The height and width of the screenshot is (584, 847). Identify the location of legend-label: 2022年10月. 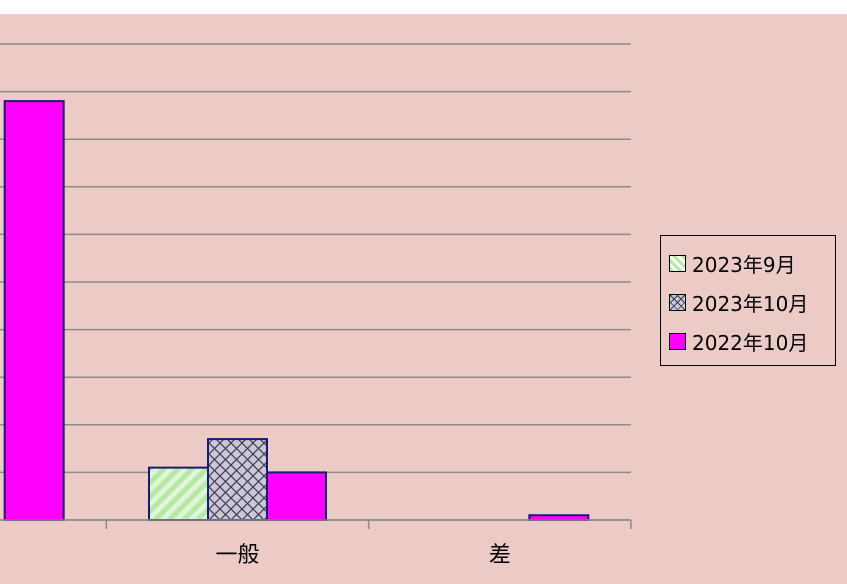
(750, 343).